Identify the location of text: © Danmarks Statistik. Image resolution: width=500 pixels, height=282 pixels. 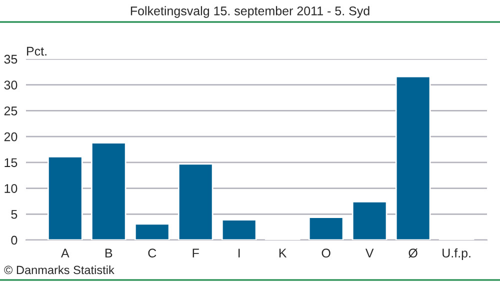
(59, 269).